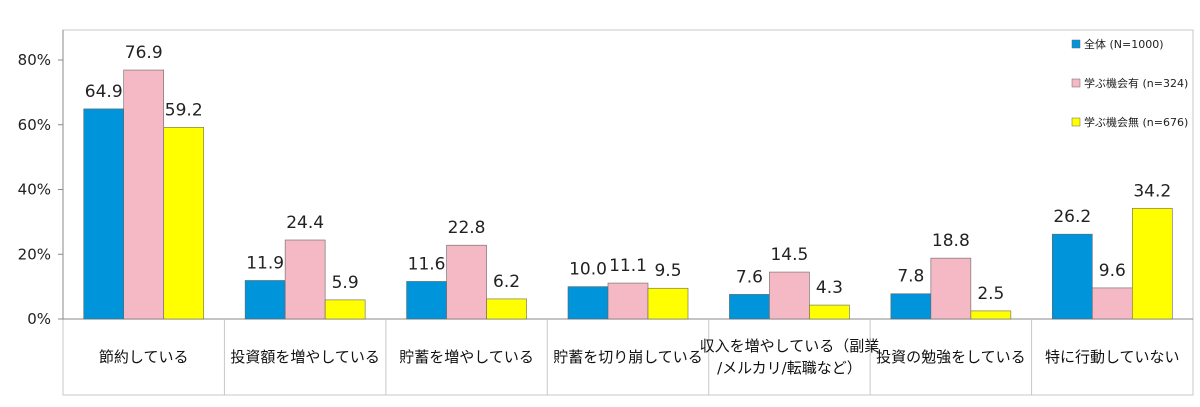 Image resolution: width=1200 pixels, height=407 pixels. I want to click on category-label: 投資の勉強をしている, so click(951, 357).